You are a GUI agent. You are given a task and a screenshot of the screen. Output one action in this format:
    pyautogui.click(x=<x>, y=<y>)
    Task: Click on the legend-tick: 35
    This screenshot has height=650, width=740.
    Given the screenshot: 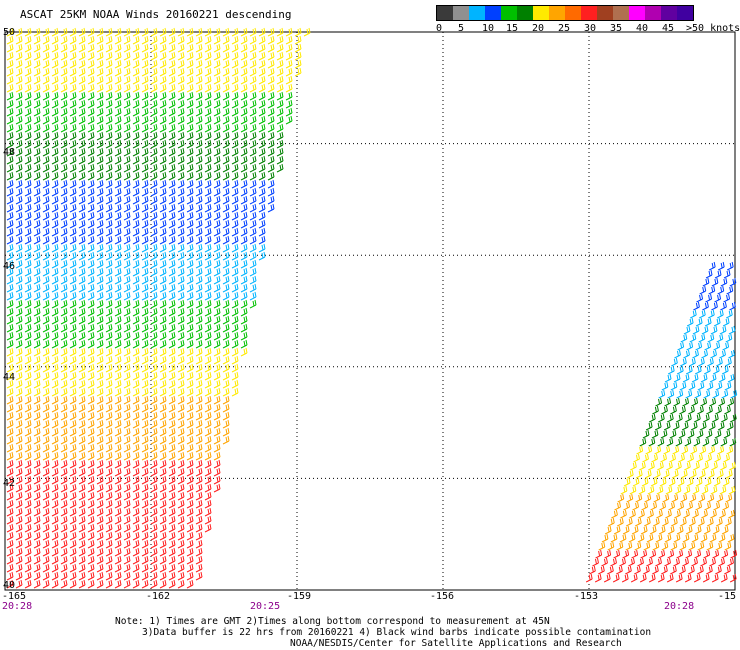 What is the action you would take?
    pyautogui.click(x=616, y=28)
    